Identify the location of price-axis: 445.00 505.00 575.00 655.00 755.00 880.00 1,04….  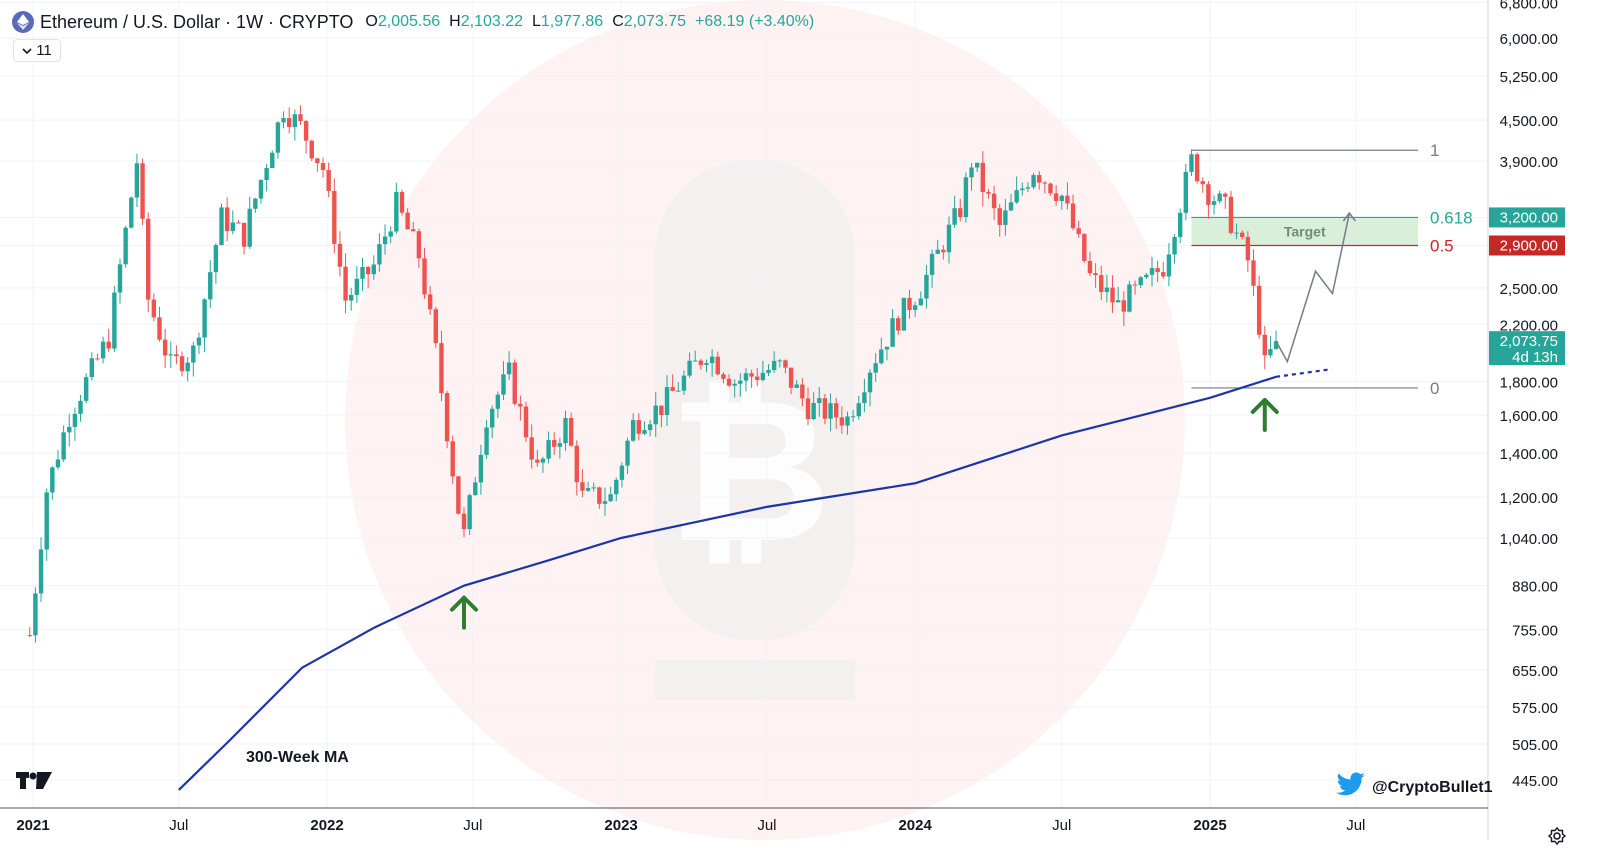
(1529, 395).